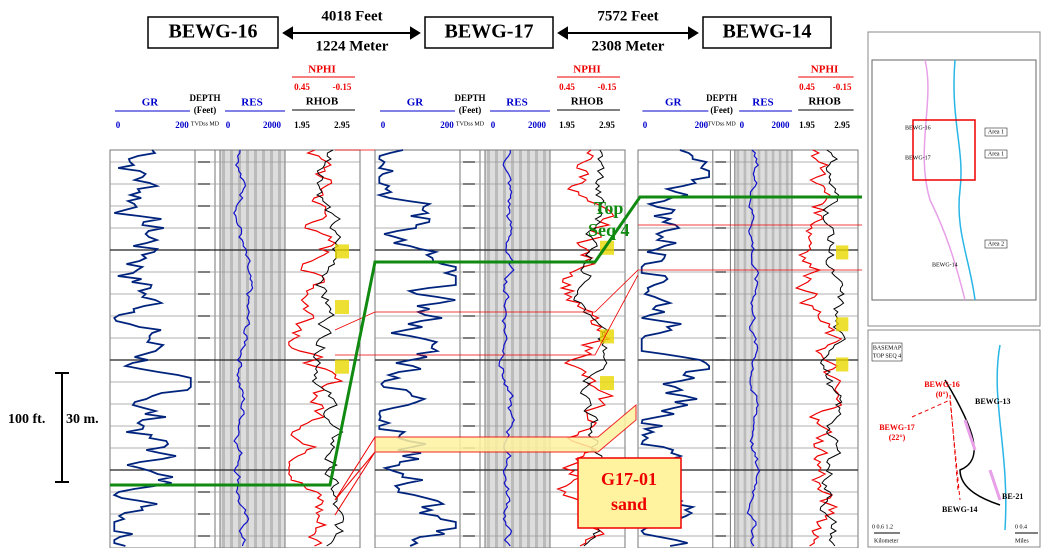 The height and width of the screenshot is (548, 1041). What do you see at coordinates (322, 70) in the screenshot?
I see `track-header: NPHI` at bounding box center [322, 70].